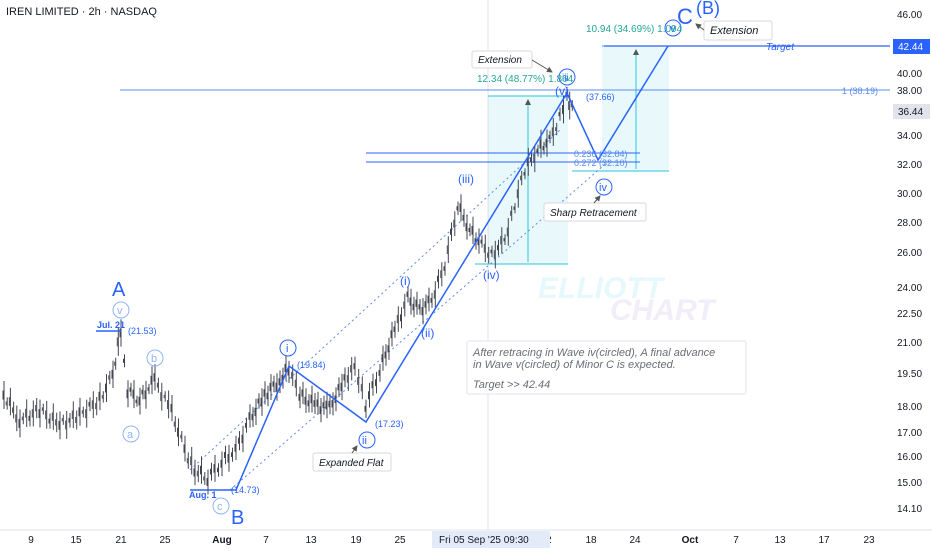  What do you see at coordinates (31, 540) in the screenshot?
I see `time-tick: 9` at bounding box center [31, 540].